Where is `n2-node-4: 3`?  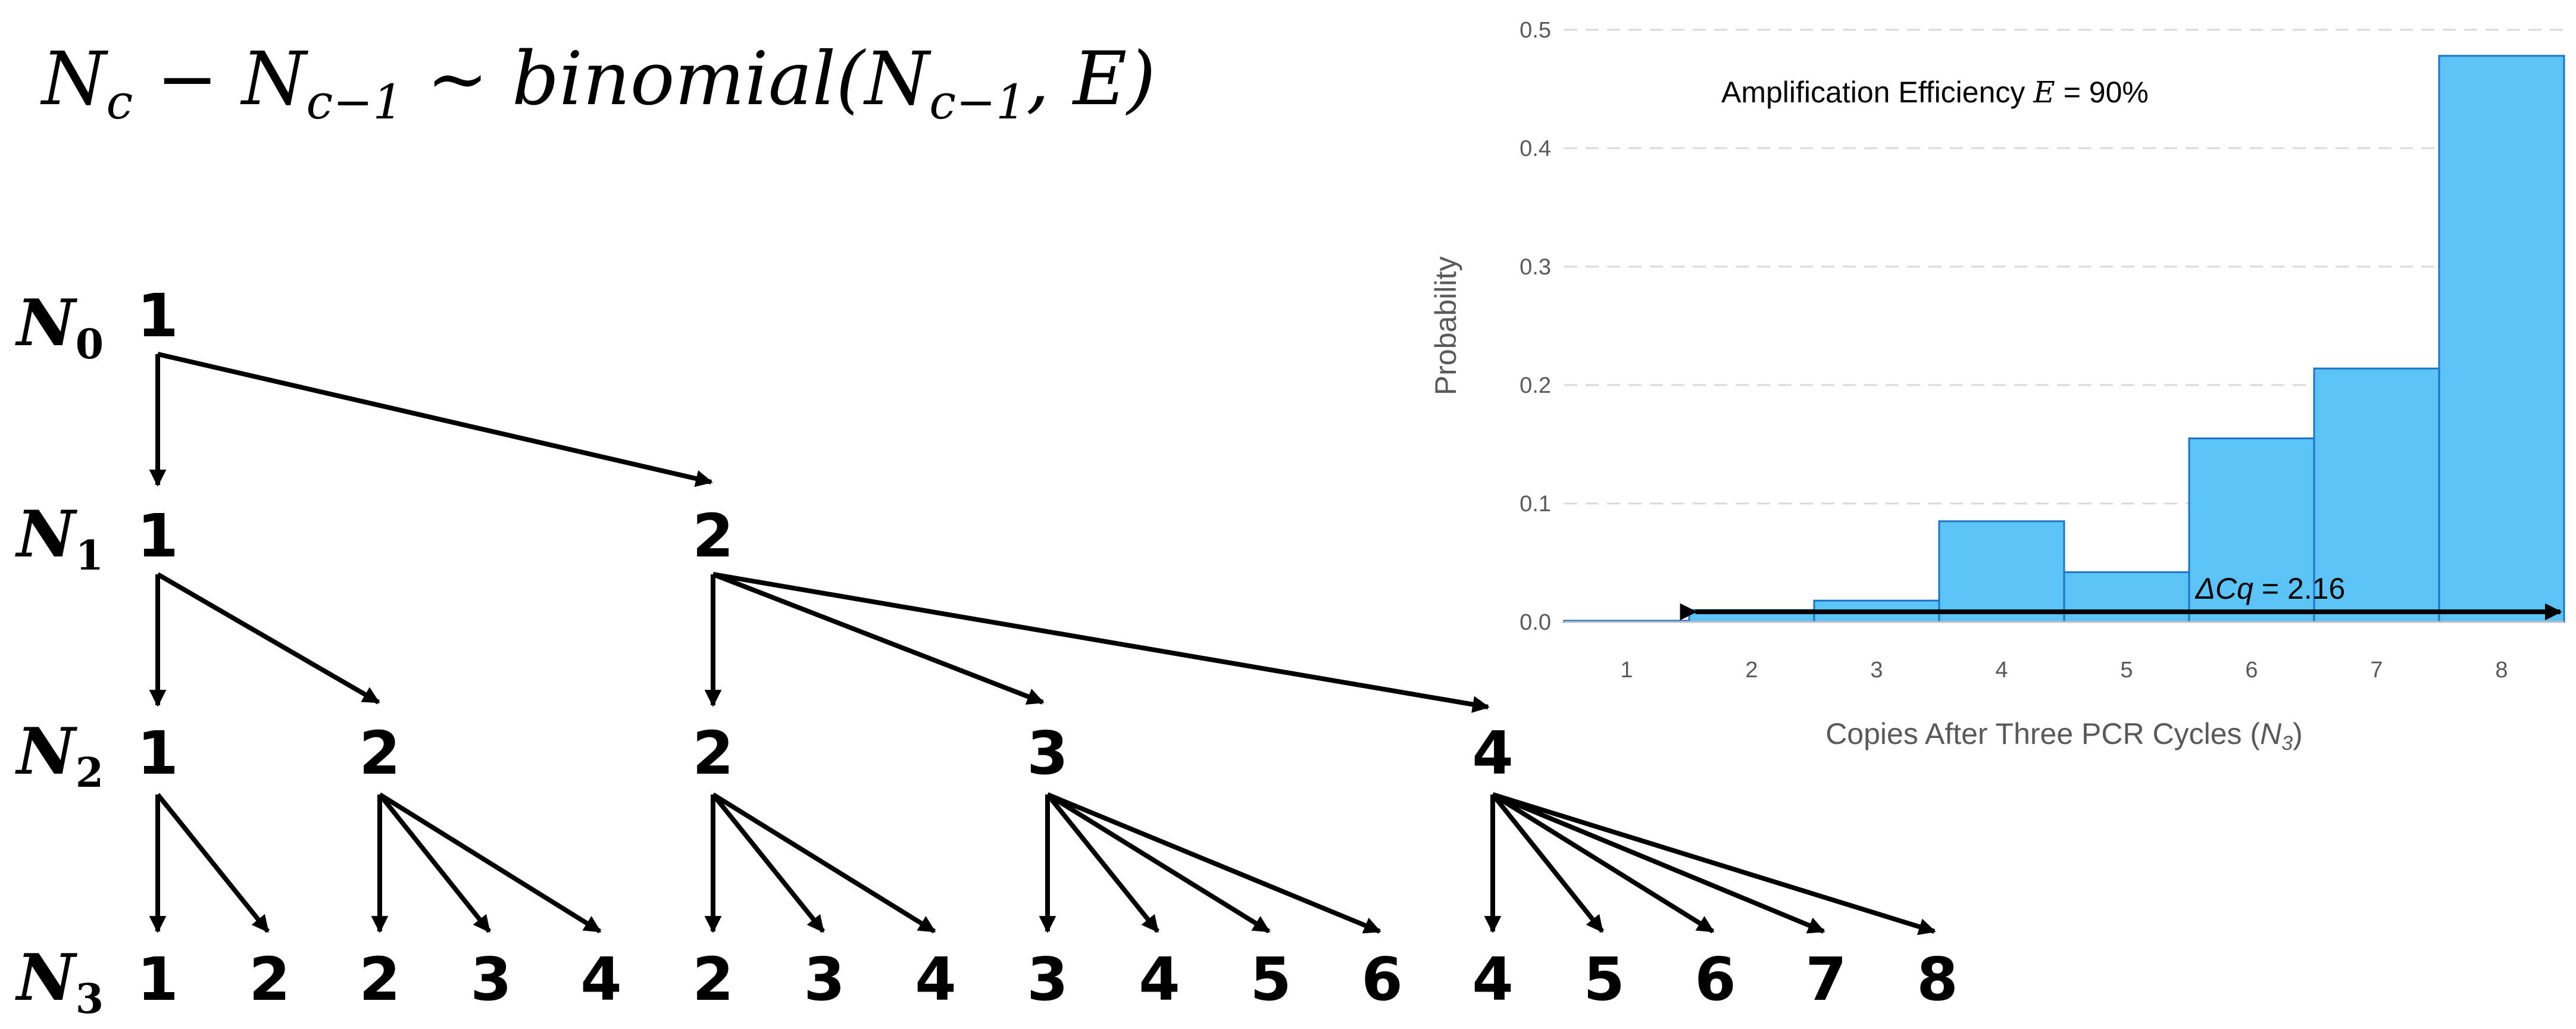 n2-node-4: 3 is located at coordinates (1047, 753).